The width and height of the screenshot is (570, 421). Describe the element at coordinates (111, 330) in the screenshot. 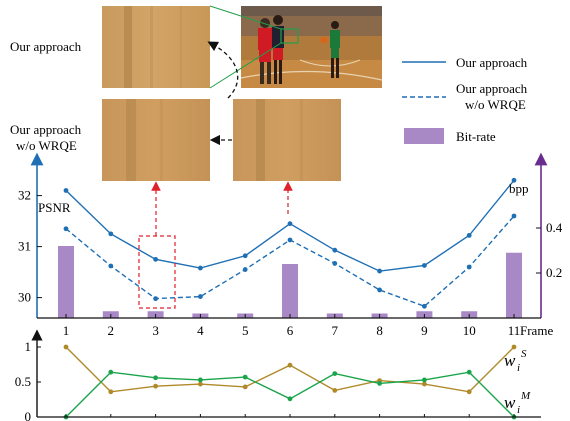

I see `frame-tick-label: 2` at that location.